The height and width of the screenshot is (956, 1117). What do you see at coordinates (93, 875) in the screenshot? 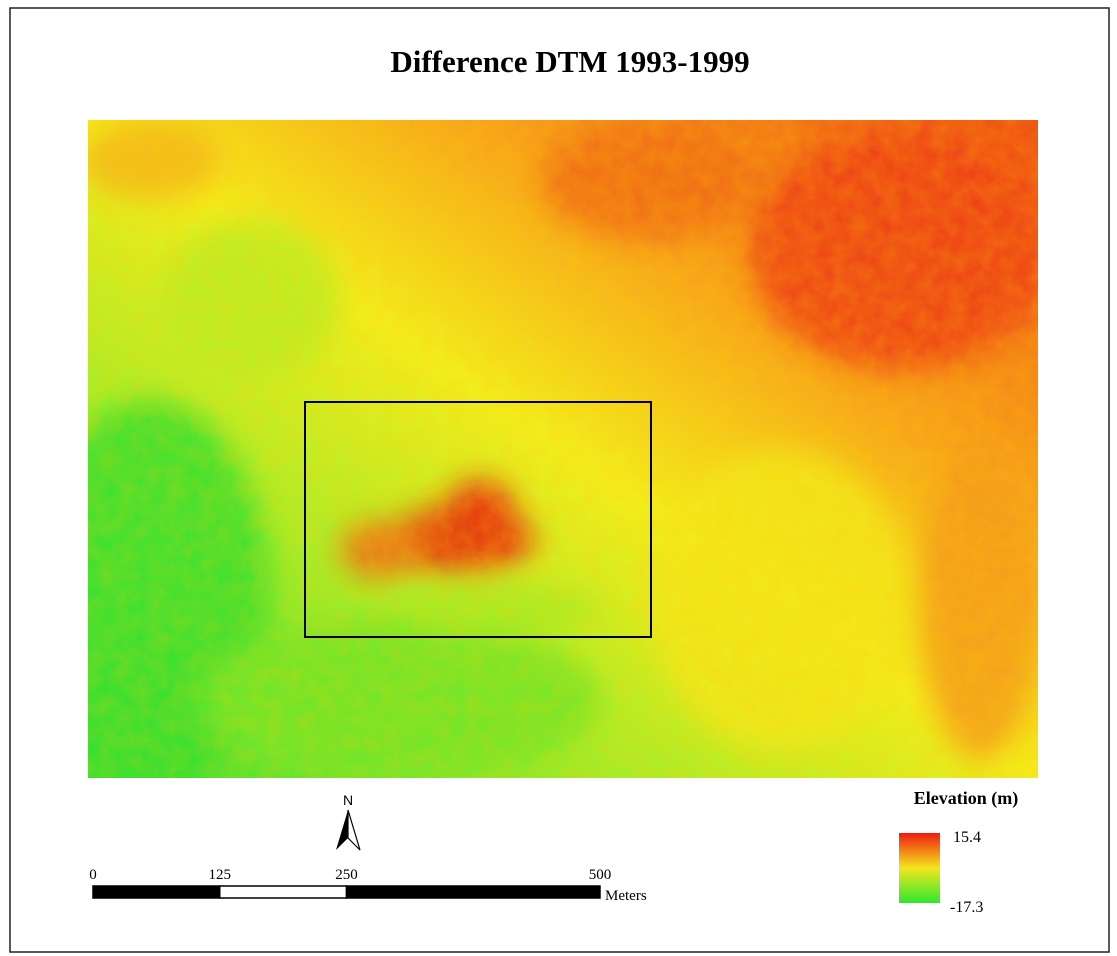
I see `scale-label: 0` at bounding box center [93, 875].